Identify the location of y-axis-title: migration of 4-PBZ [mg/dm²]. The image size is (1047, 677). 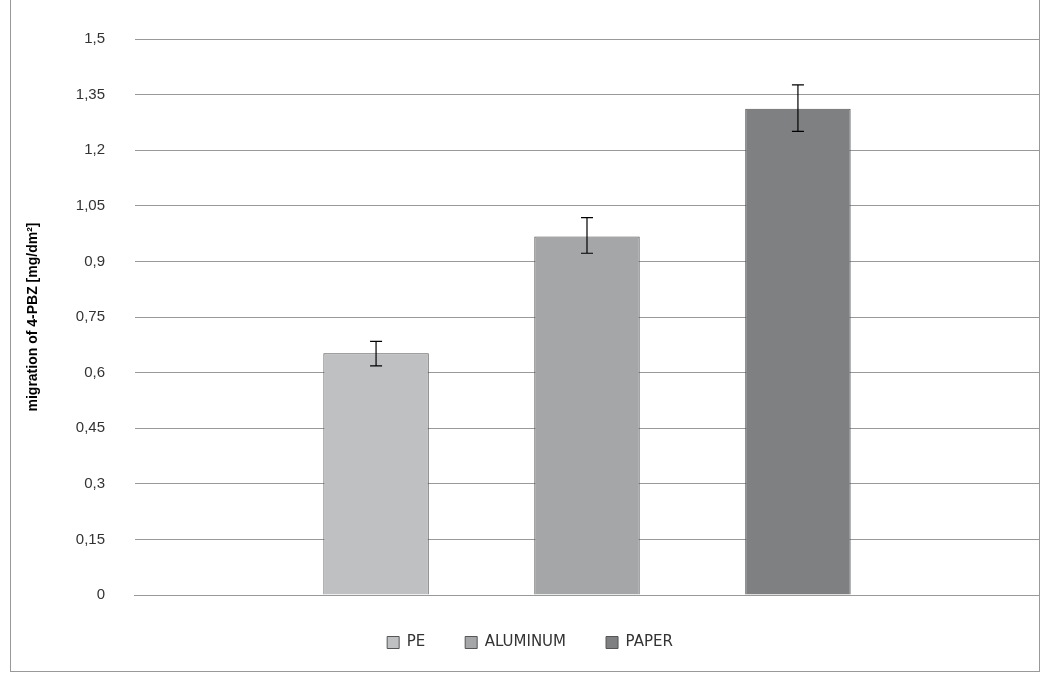
(32, 317).